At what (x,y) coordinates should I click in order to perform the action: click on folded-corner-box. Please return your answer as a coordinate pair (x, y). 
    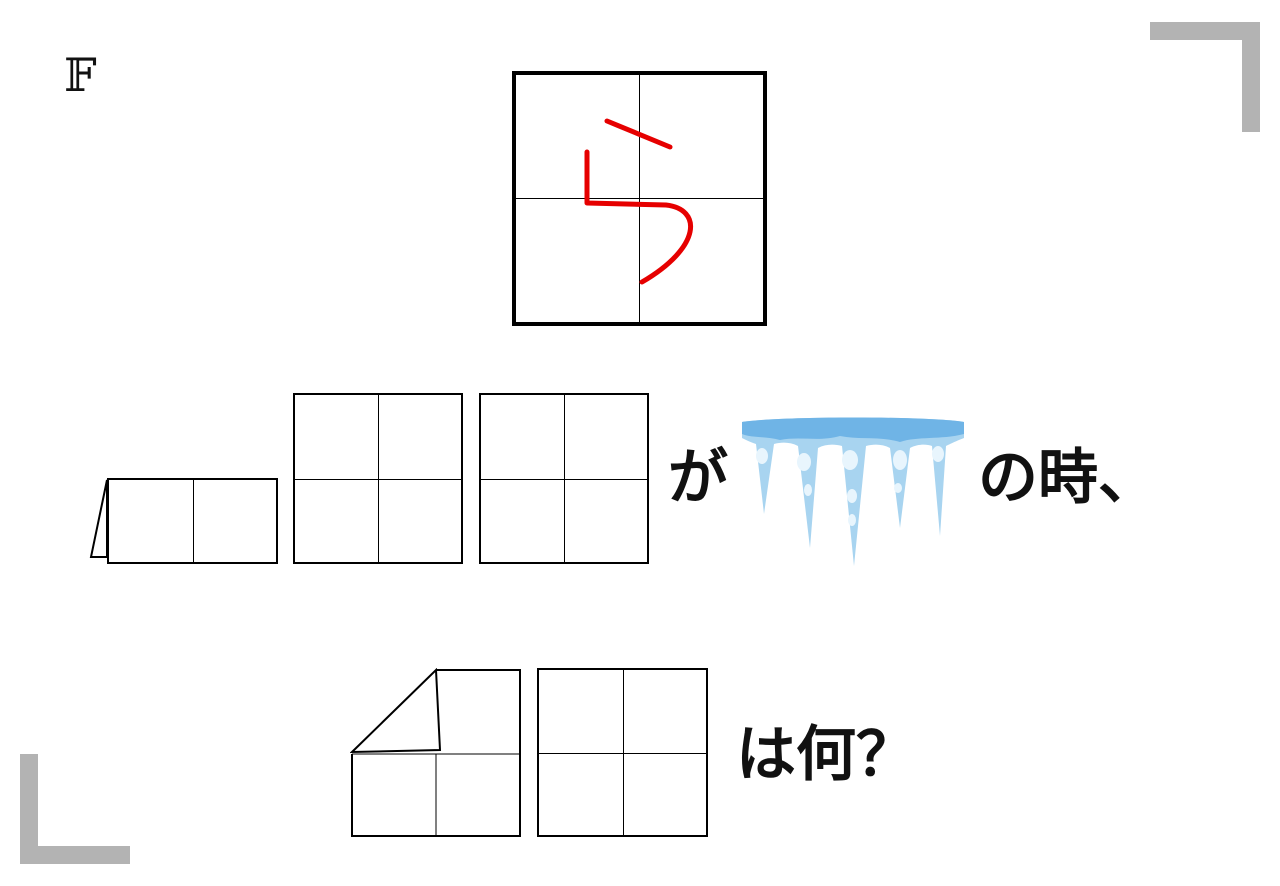
    Looking at the image, I should click on (435, 752).